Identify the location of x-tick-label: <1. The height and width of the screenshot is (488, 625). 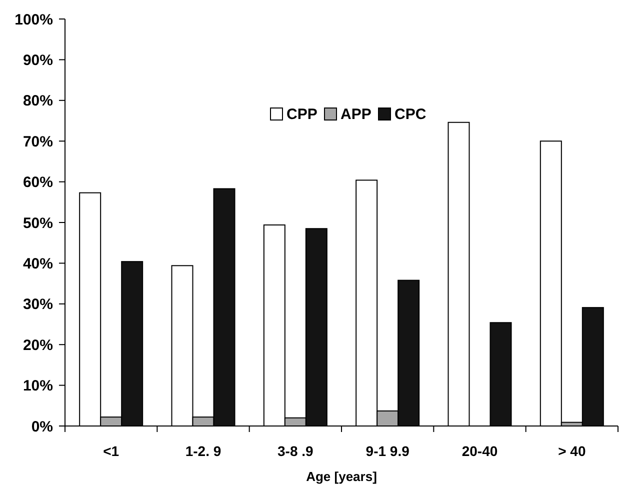
(111, 451).